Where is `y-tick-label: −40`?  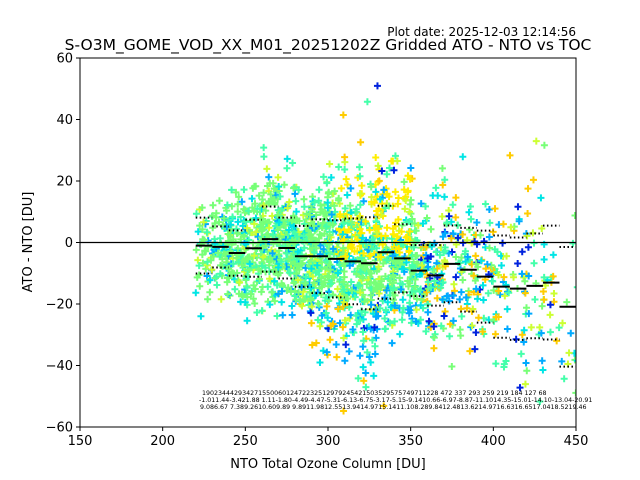 y-tick-label: −40 is located at coordinates (59, 366).